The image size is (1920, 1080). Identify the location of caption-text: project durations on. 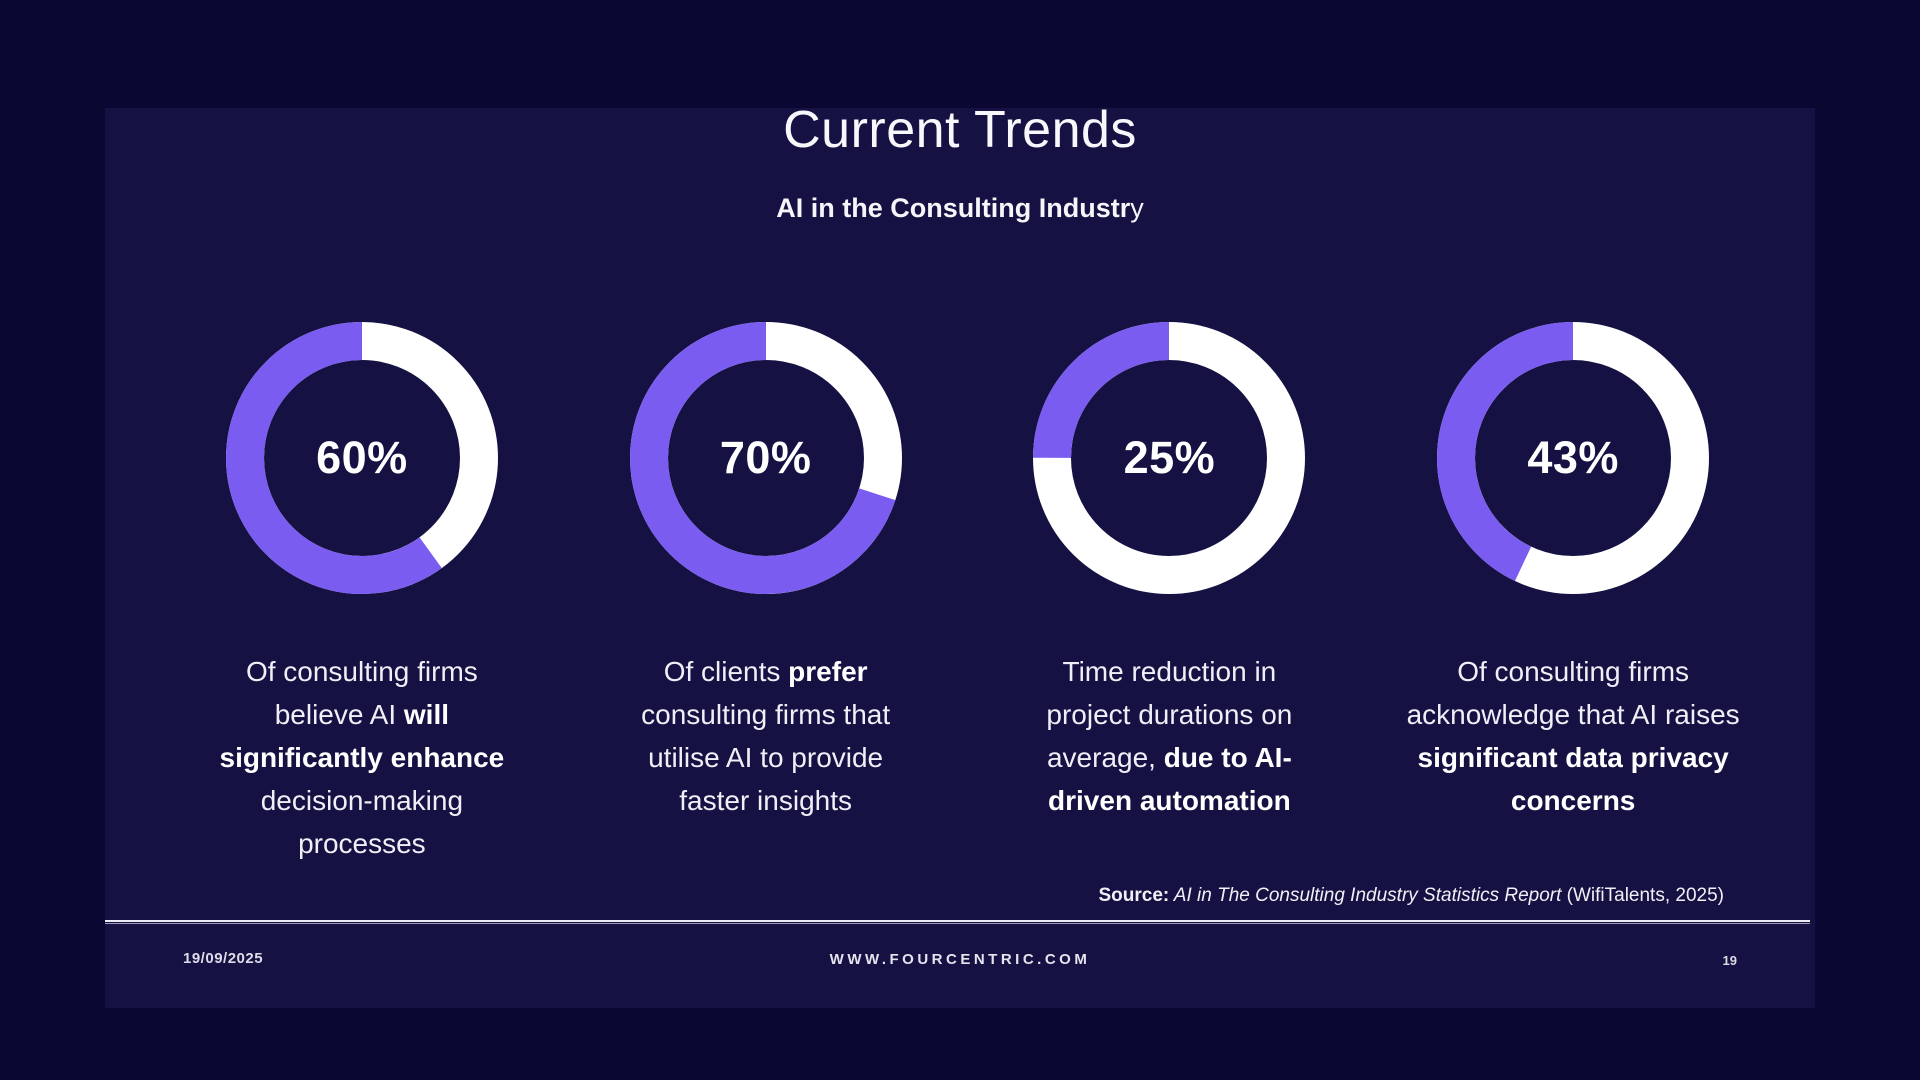
(1169, 714).